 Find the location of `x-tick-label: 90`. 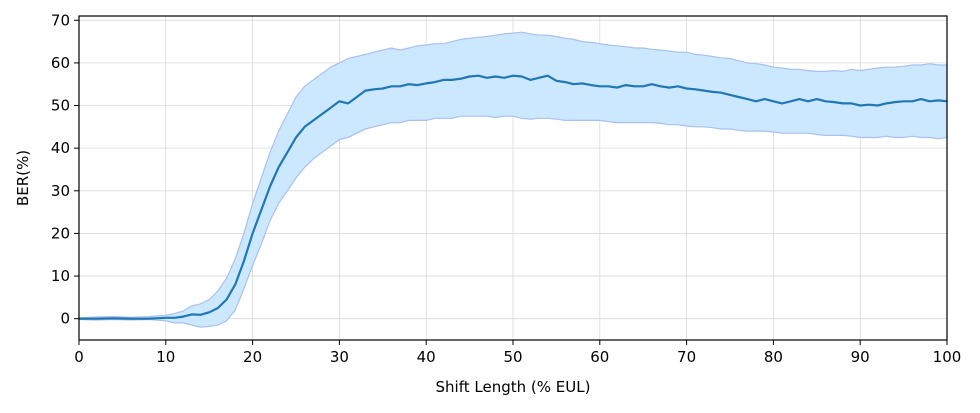

x-tick-label: 90 is located at coordinates (860, 357).